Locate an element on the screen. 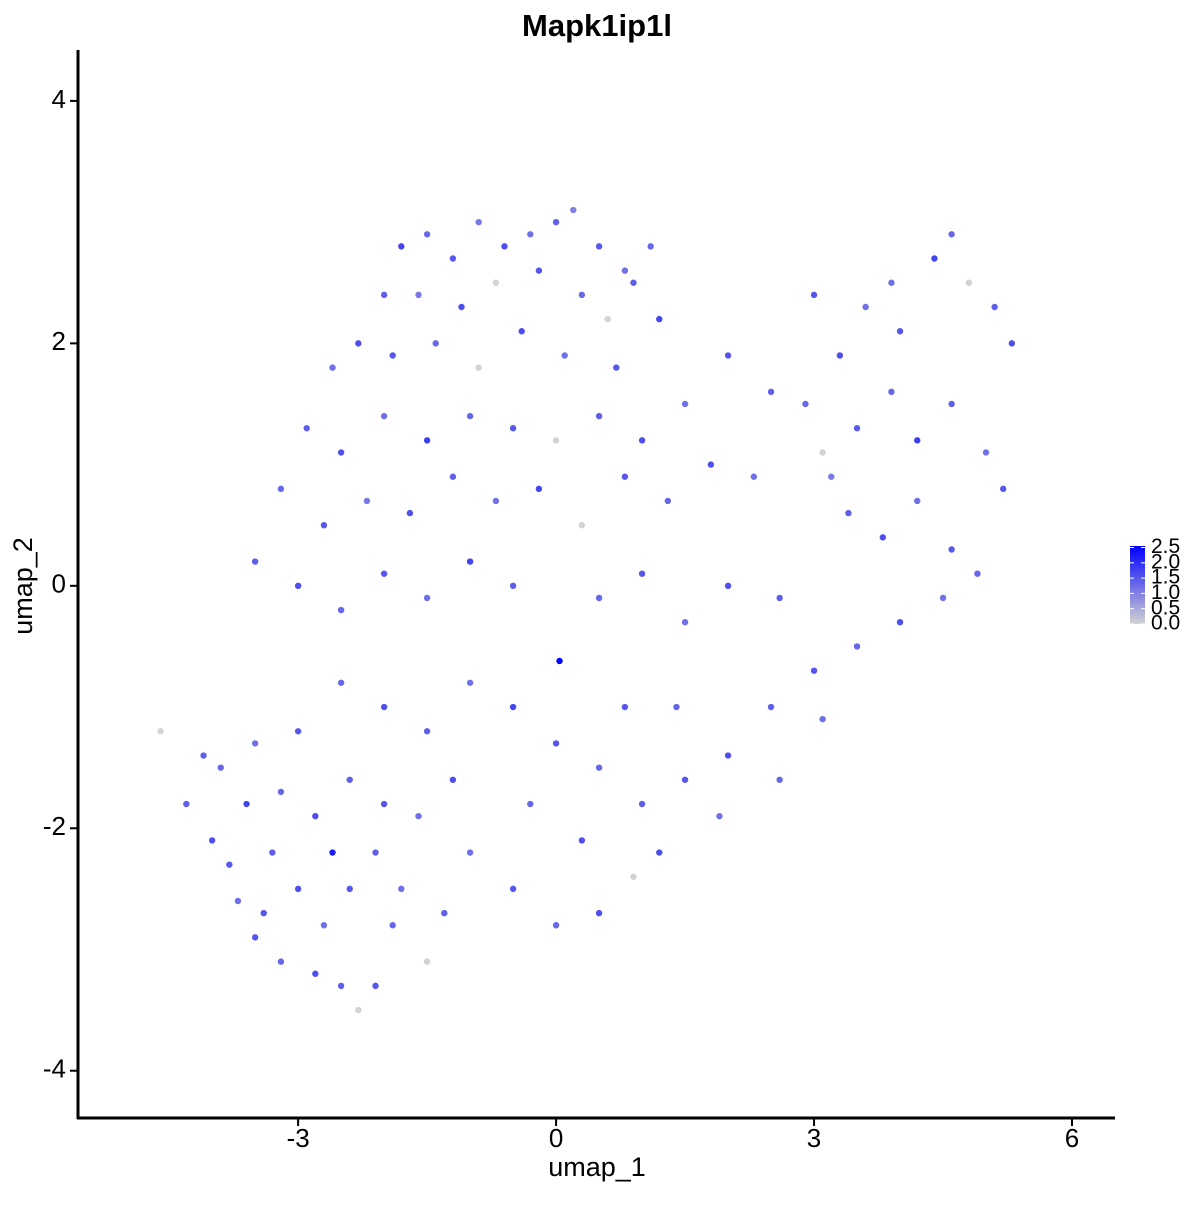 The height and width of the screenshot is (1205, 1200). colorbar-tick-label: 0.0 is located at coordinates (1165, 623).